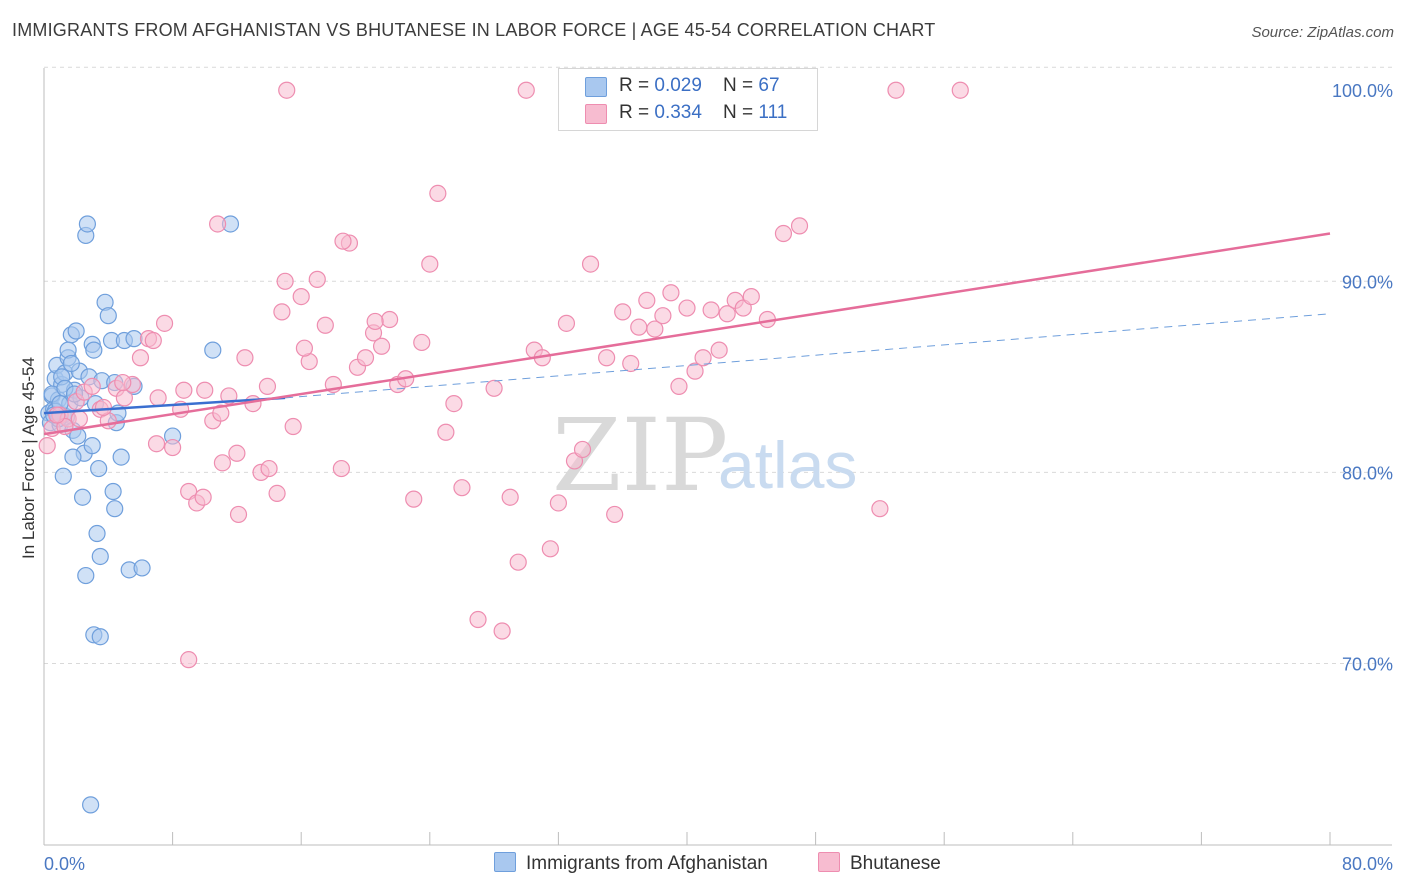 This screenshot has height=892, width=1406. What do you see at coordinates (829, 862) in the screenshot?
I see `series-swatch-bhutanese` at bounding box center [829, 862].